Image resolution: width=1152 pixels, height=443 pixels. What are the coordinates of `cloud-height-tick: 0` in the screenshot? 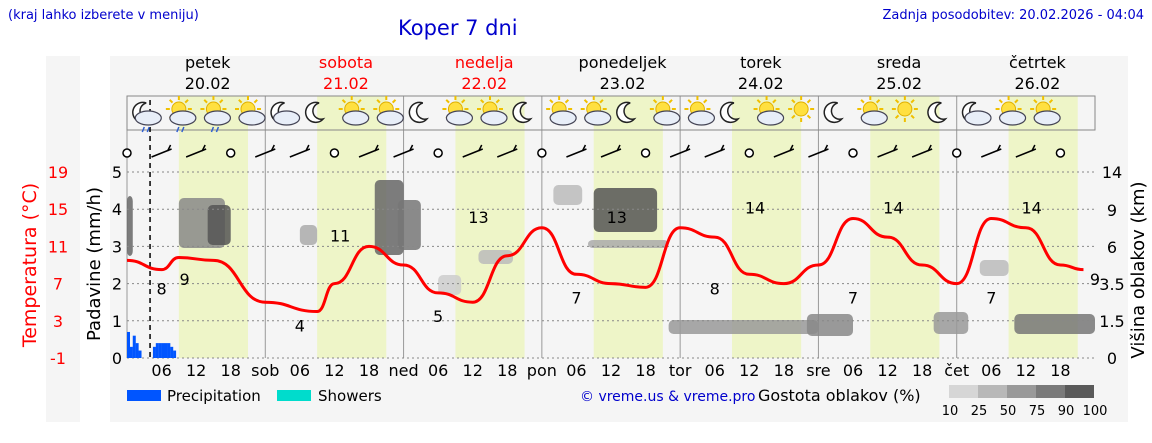 It's located at (1112, 358).